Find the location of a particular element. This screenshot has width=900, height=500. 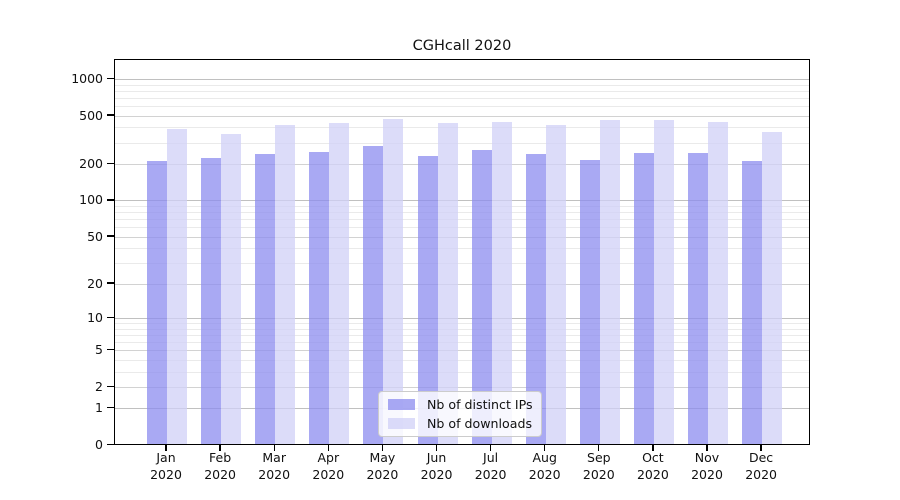

x-tick-mark-feb is located at coordinates (220, 448).